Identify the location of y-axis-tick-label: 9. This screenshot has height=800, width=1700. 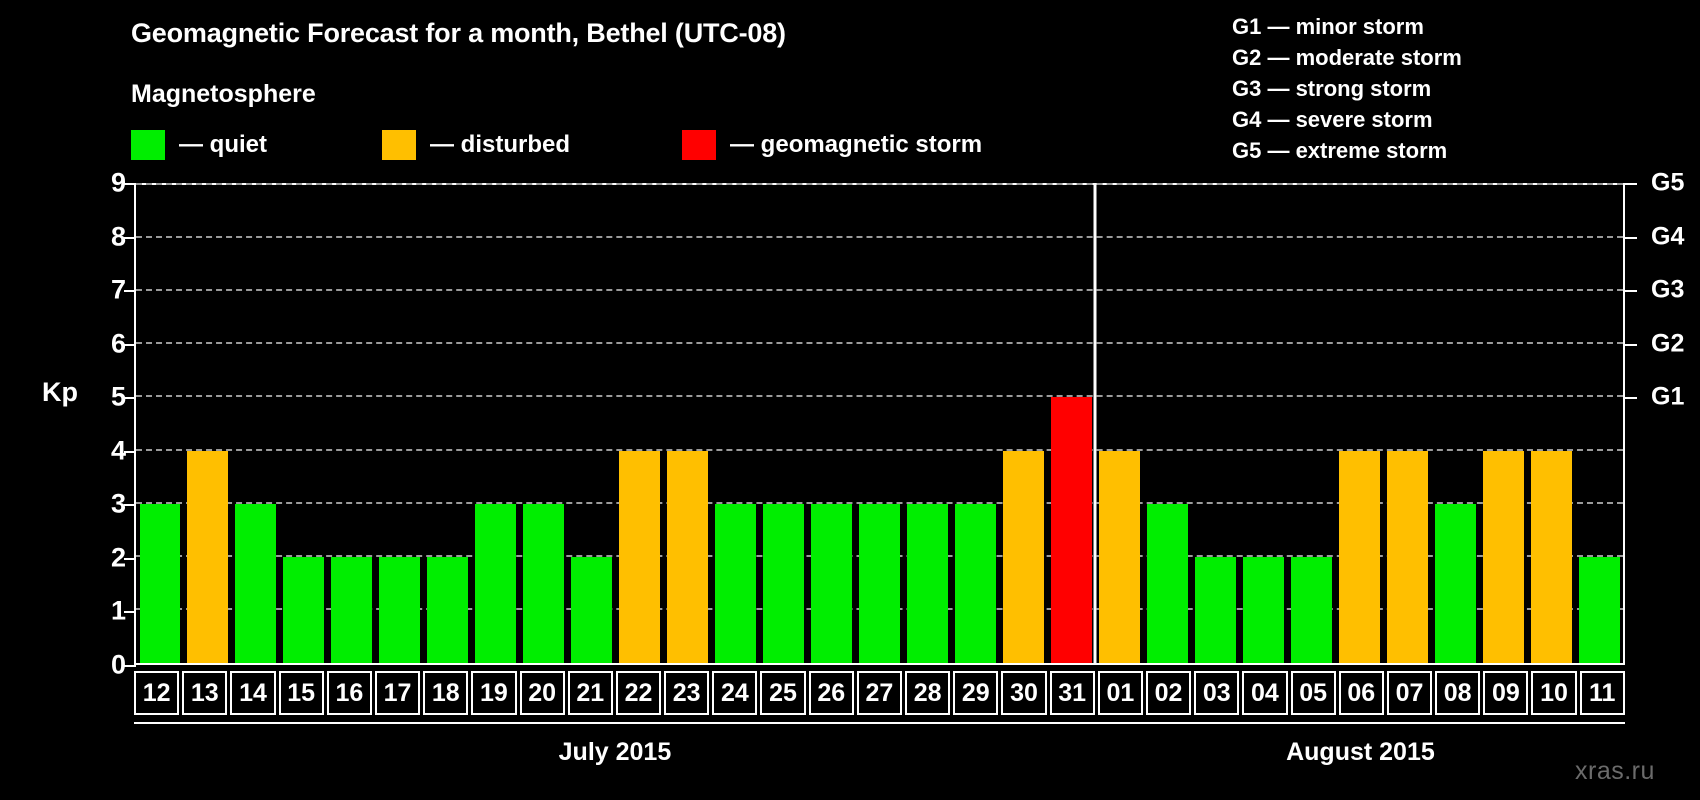
(118, 182).